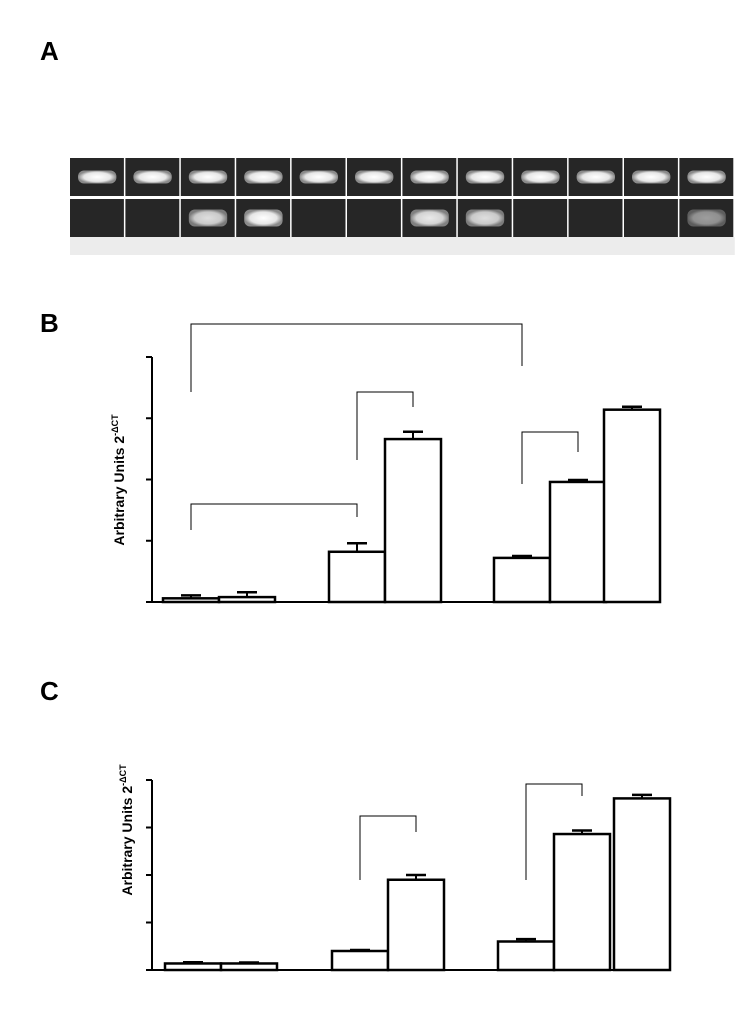 The width and height of the screenshot is (740, 1032). Describe the element at coordinates (402, 206) in the screenshot. I see `gel-panel` at that location.